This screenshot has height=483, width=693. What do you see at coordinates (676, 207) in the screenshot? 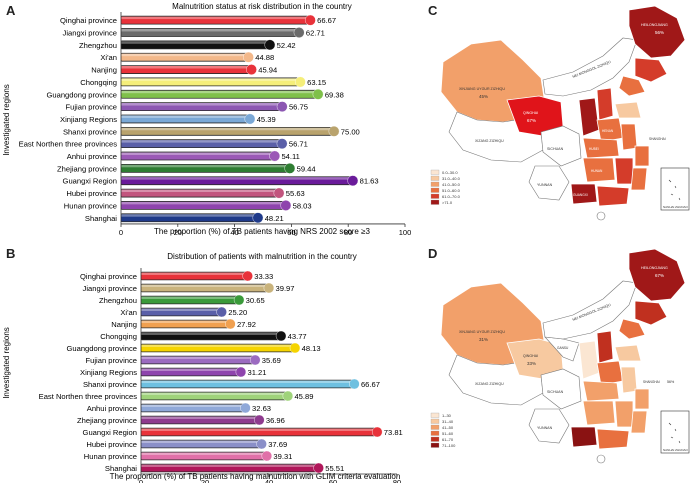
I see `label-nanhai: NANHAI ZHUDAO` at bounding box center [676, 207].